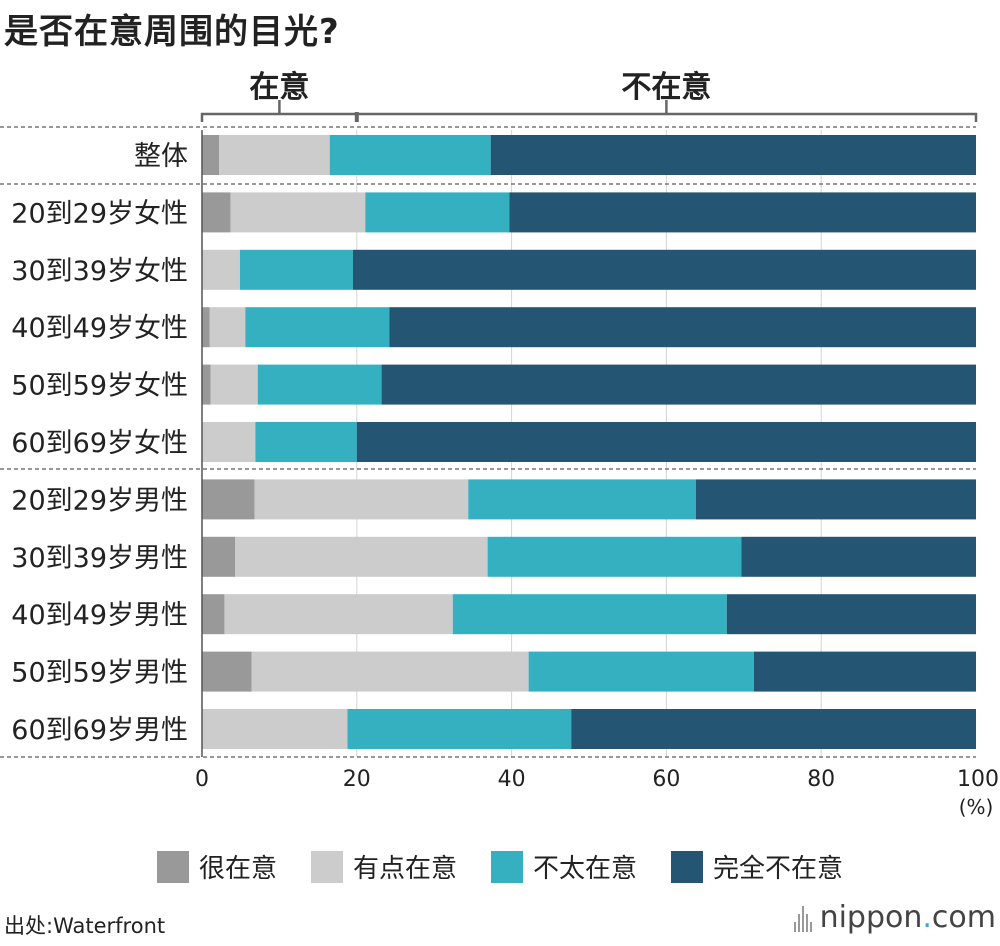  What do you see at coordinates (219, 556) in the screenshot?
I see `bar-8-very-care` at bounding box center [219, 556].